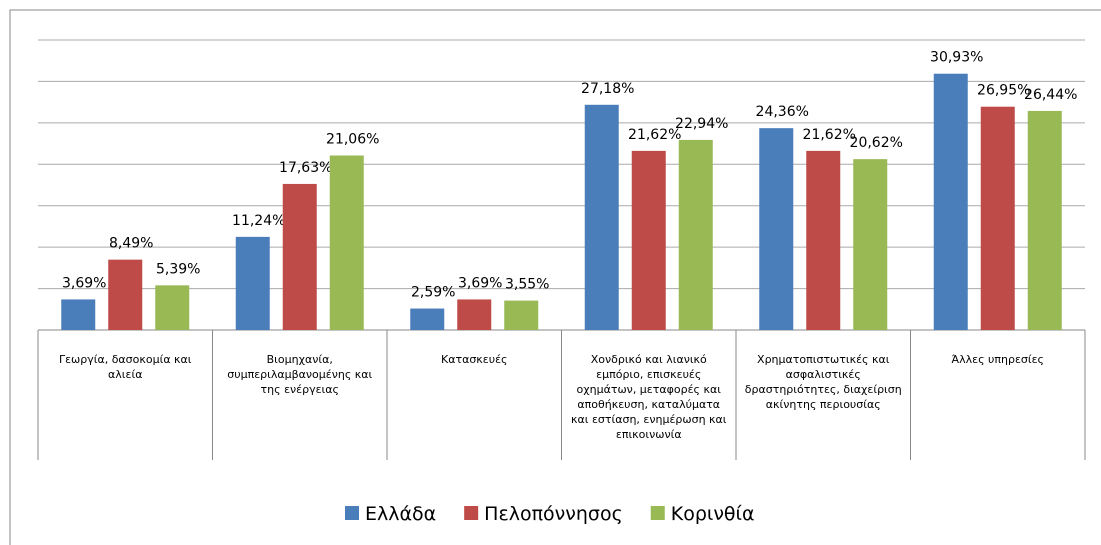 The height and width of the screenshot is (545, 1101). I want to click on data-label: 22,94%, so click(701, 124).